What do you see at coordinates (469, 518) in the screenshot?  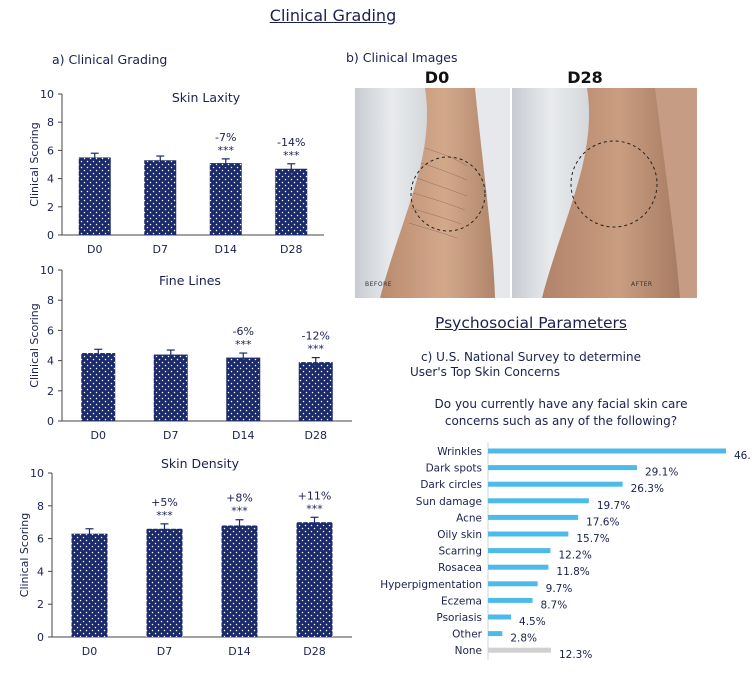 I see `category-label: Acne` at bounding box center [469, 518].